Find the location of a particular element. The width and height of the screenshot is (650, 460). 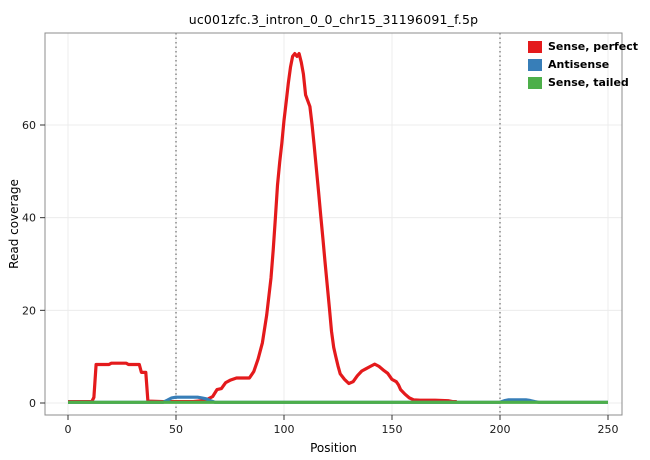

y-tick-label: 40 is located at coordinates (29, 218).